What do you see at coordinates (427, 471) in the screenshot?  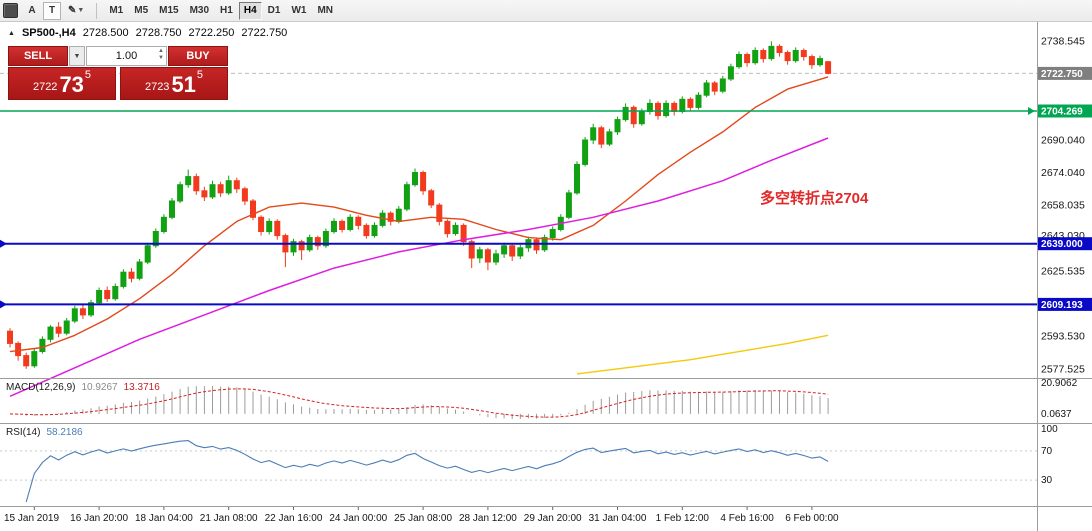 I see `rsi-line` at bounding box center [427, 471].